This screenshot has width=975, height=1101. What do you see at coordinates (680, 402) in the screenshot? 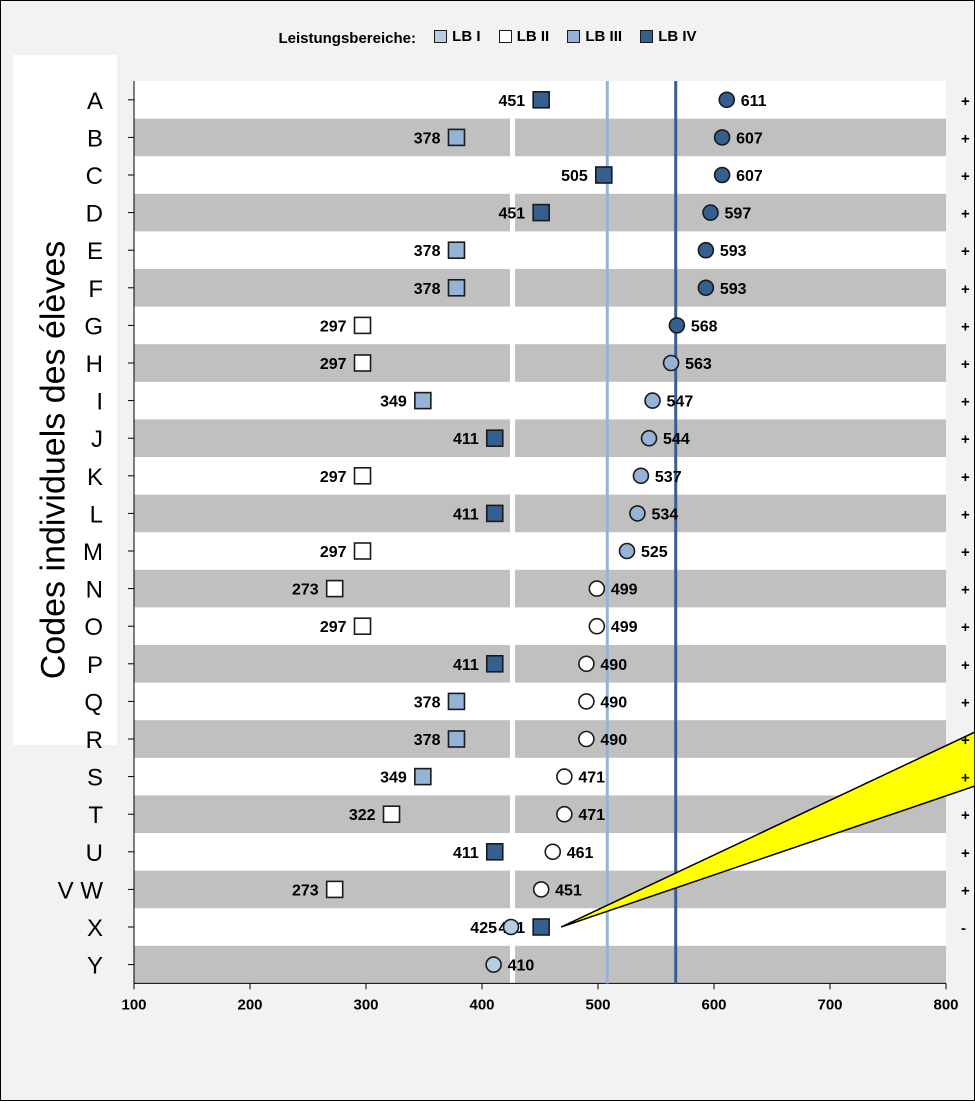
I see `circle-value-label: 547` at bounding box center [680, 402].